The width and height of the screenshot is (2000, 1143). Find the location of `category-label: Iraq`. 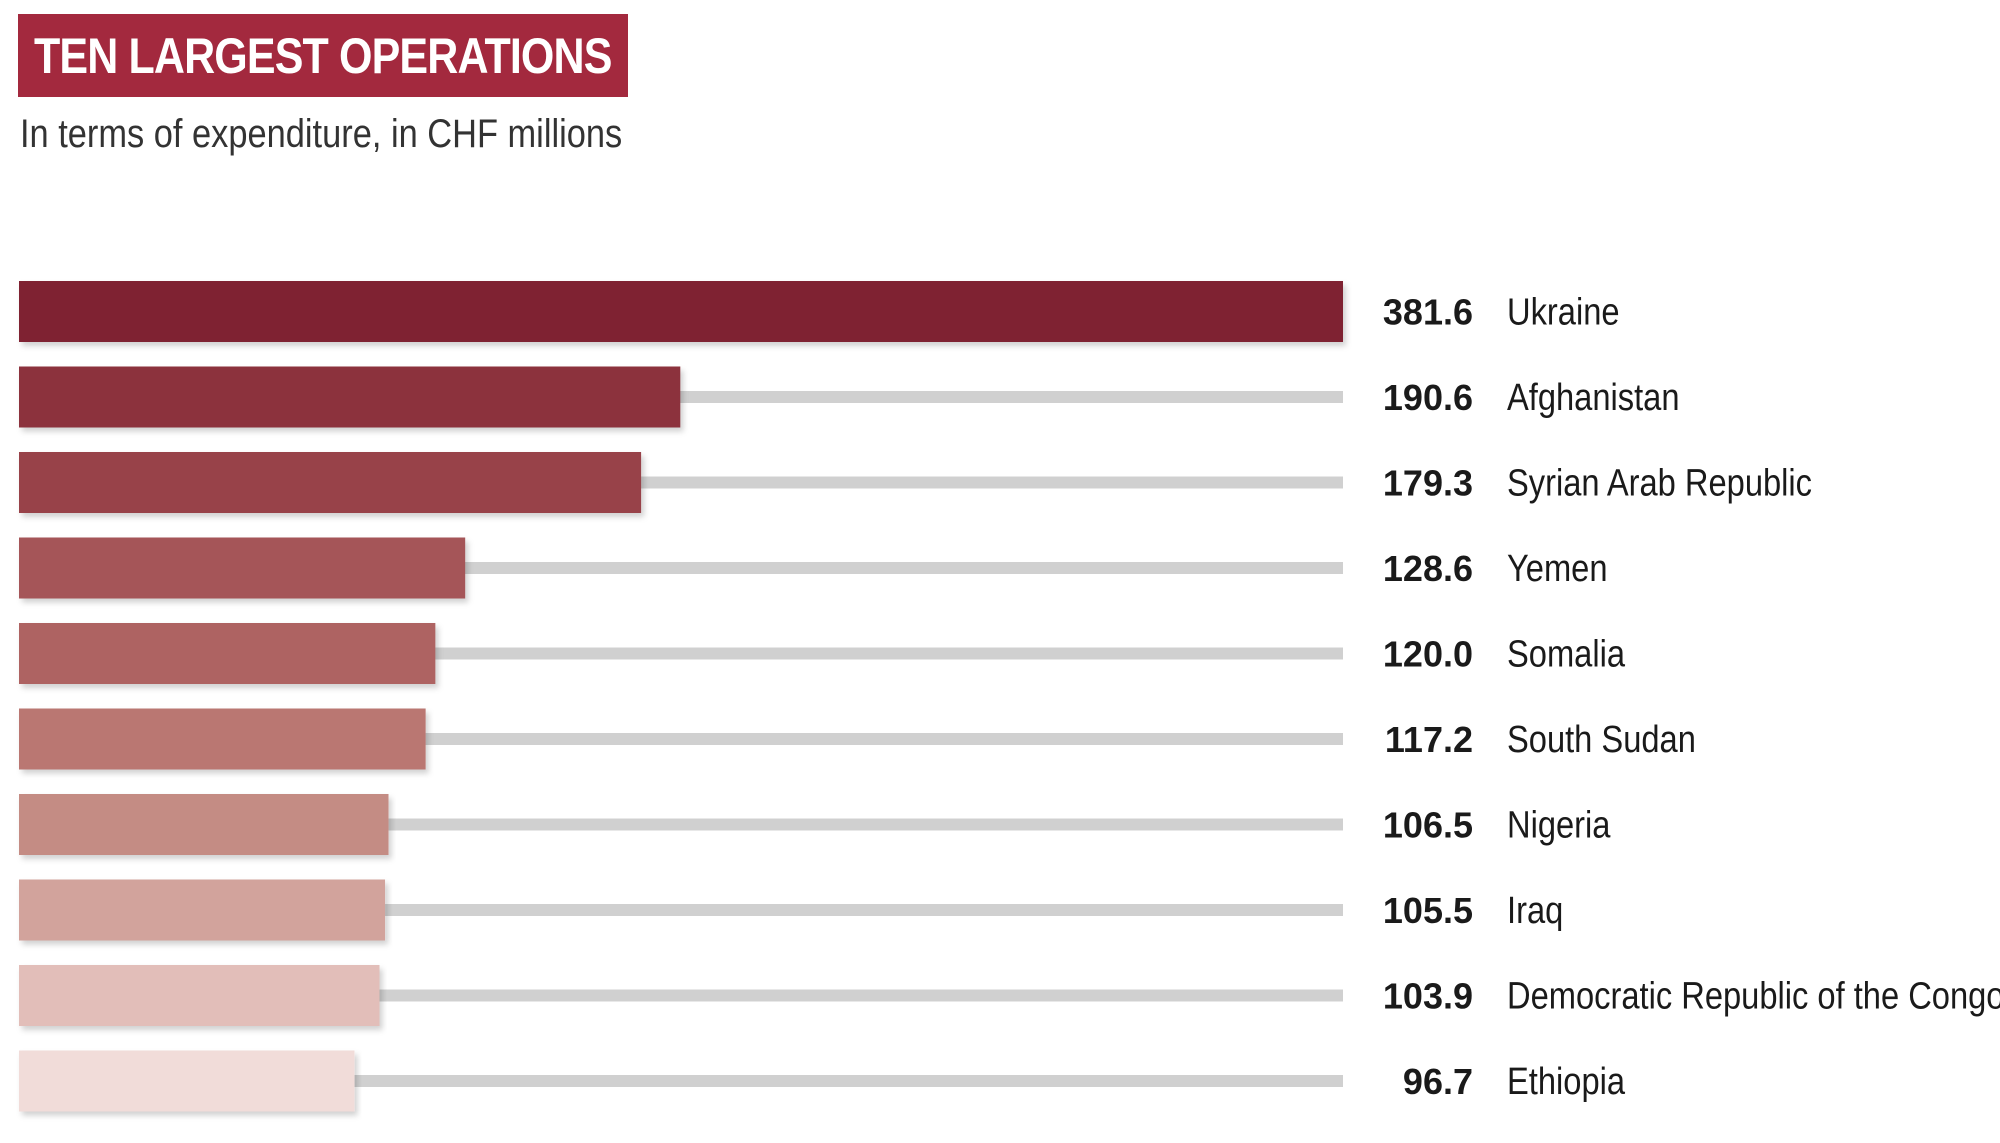

category-label: Iraq is located at coordinates (1535, 910).